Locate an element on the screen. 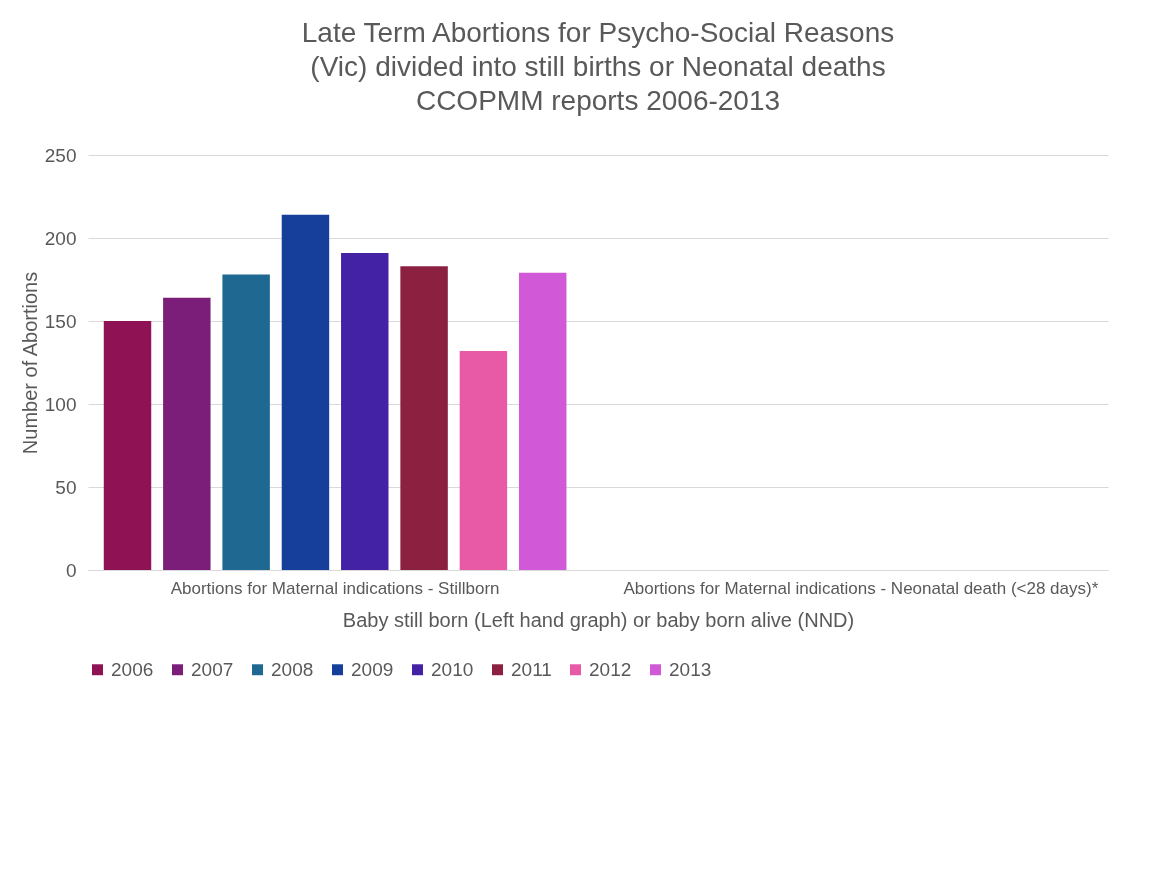  y-tick-label: 200 is located at coordinates (60, 238).